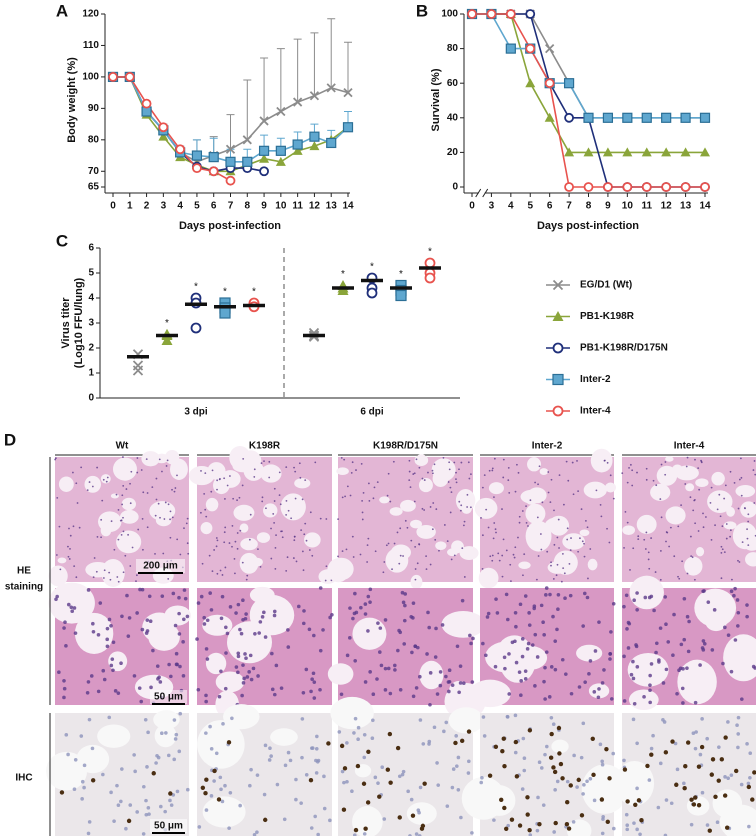  I want to click on column-label: Inter-2, so click(547, 446).